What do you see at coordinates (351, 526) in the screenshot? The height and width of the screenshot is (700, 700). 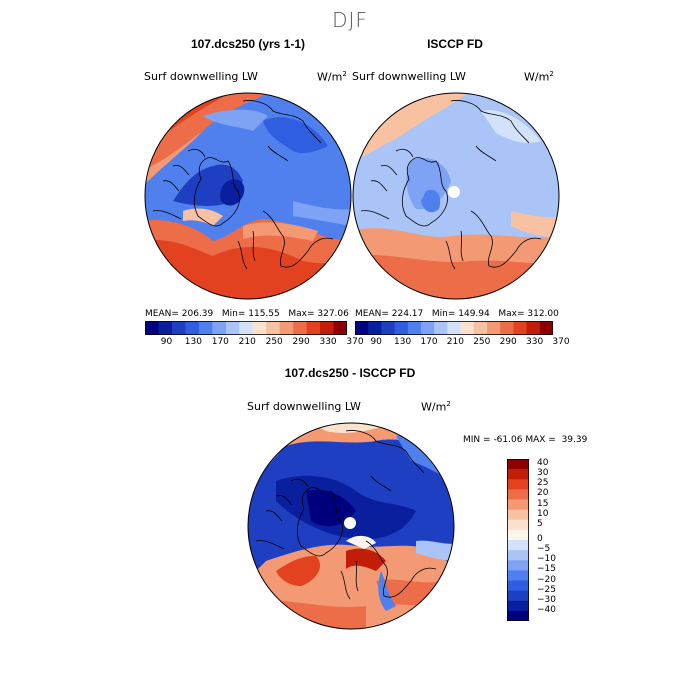 I see `polar-map-difference` at bounding box center [351, 526].